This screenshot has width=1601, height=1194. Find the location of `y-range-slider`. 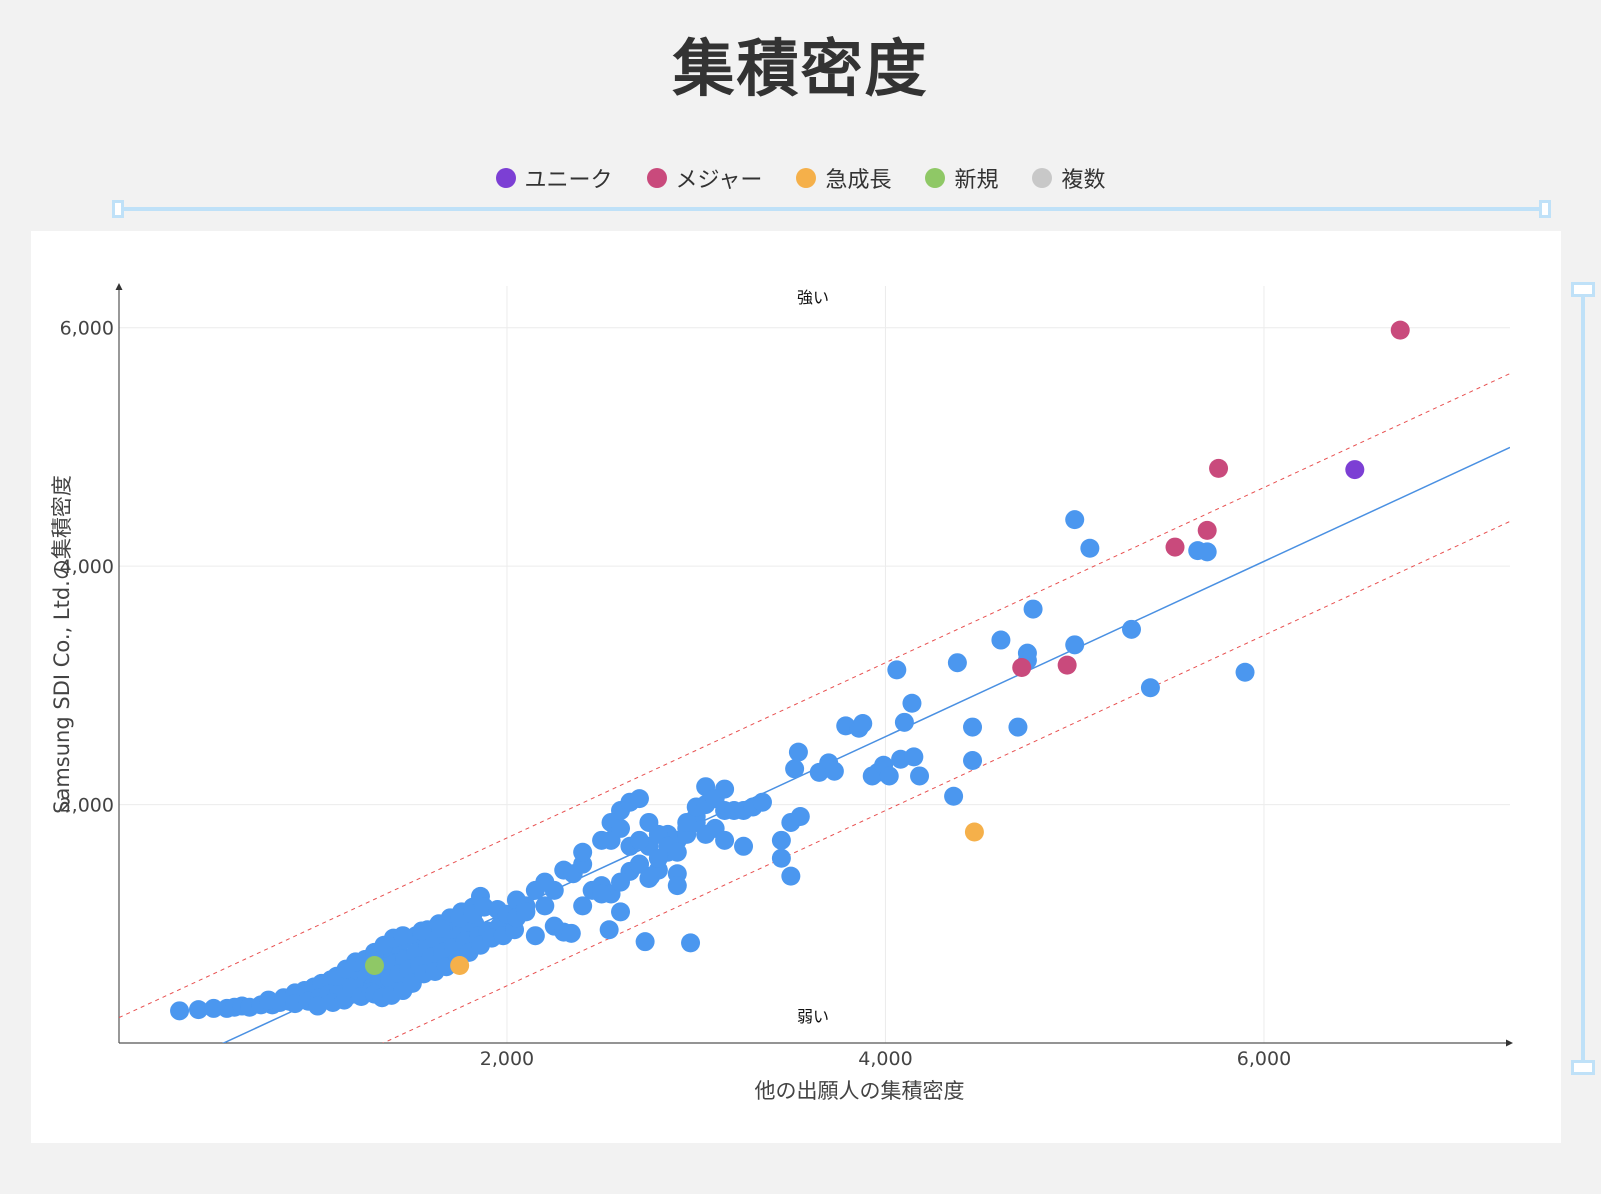

y-range-slider is located at coordinates (1583, 678).